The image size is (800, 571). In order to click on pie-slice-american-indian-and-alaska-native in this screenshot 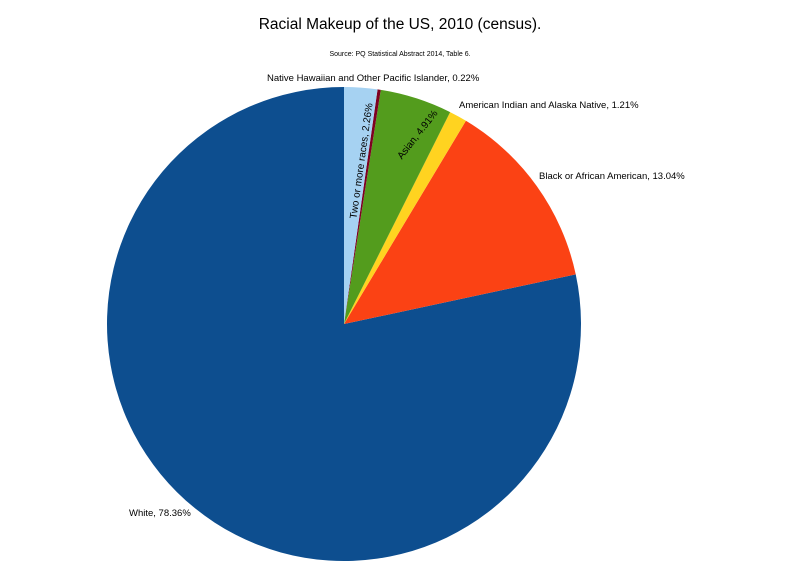, I will do `click(405, 218)`.